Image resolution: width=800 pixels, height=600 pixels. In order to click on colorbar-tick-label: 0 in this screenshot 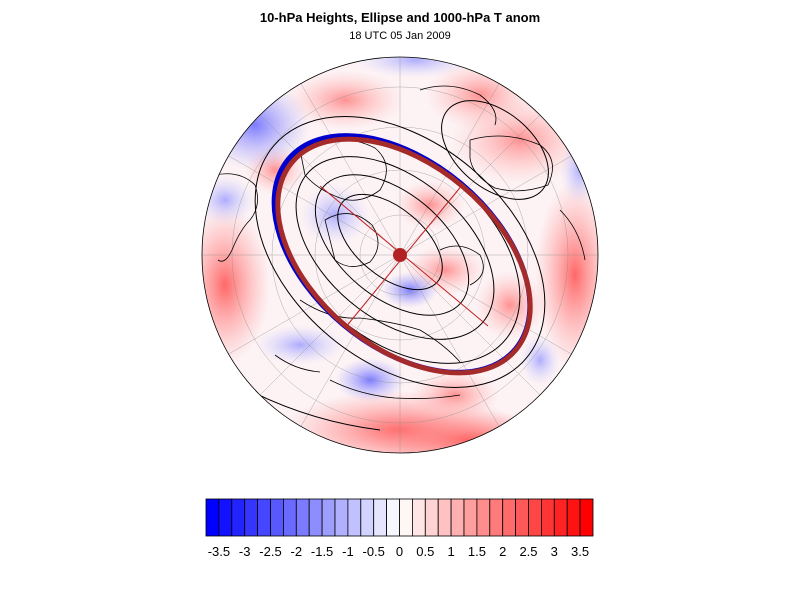, I will do `click(399, 551)`.